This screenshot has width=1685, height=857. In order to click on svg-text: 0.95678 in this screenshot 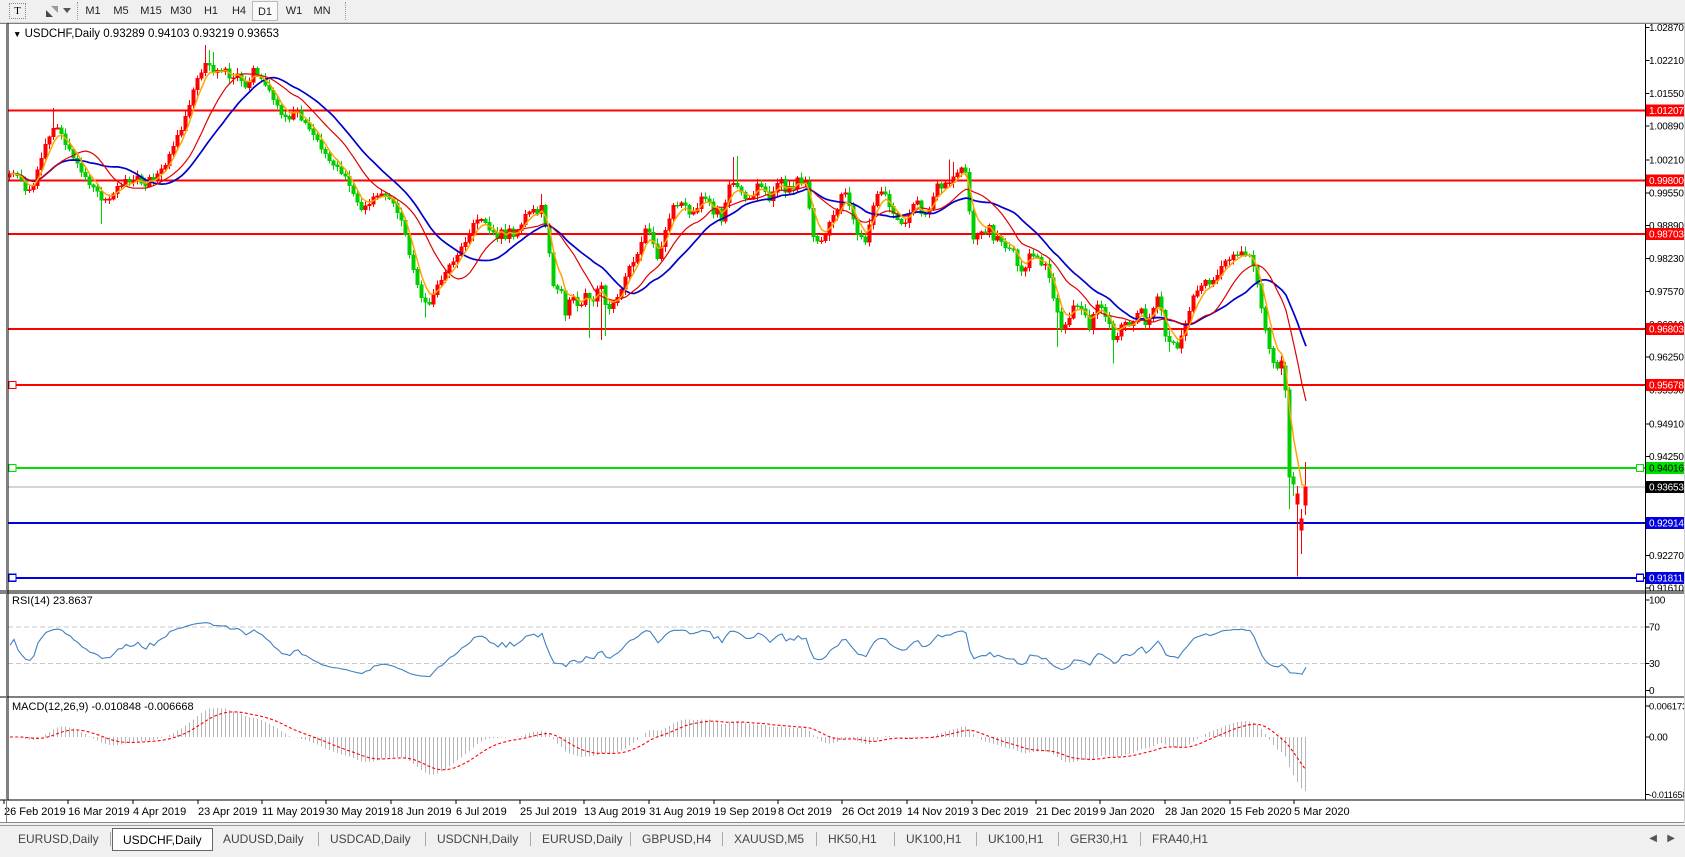, I will do `click(1666, 386)`.